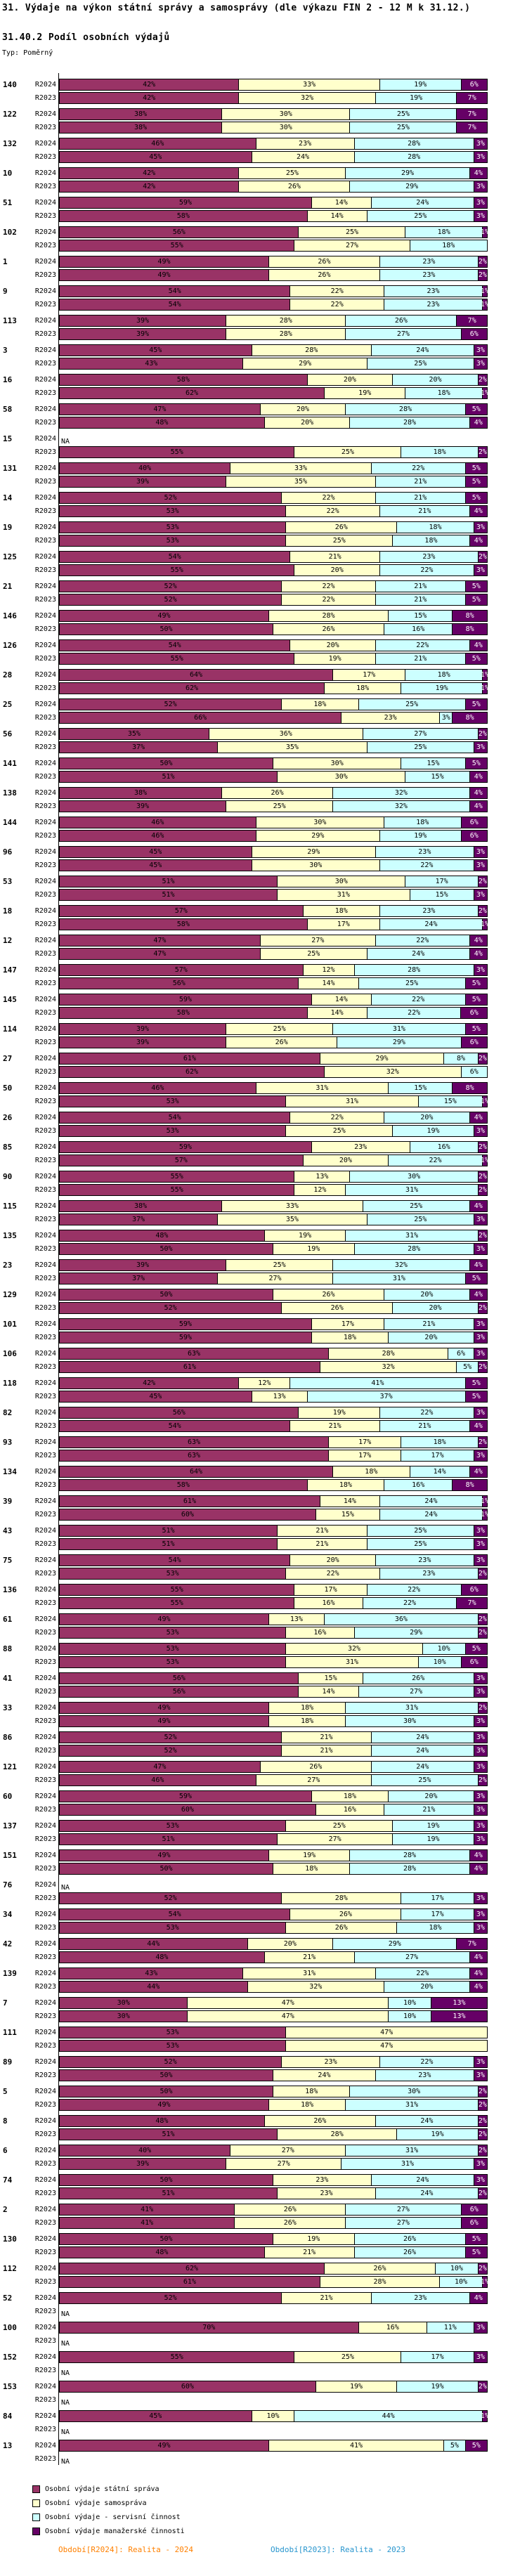  Describe the element at coordinates (261, 1603) in the screenshot. I see `bar-line-r2023: R2023 55% 16% 22% 7%` at that location.